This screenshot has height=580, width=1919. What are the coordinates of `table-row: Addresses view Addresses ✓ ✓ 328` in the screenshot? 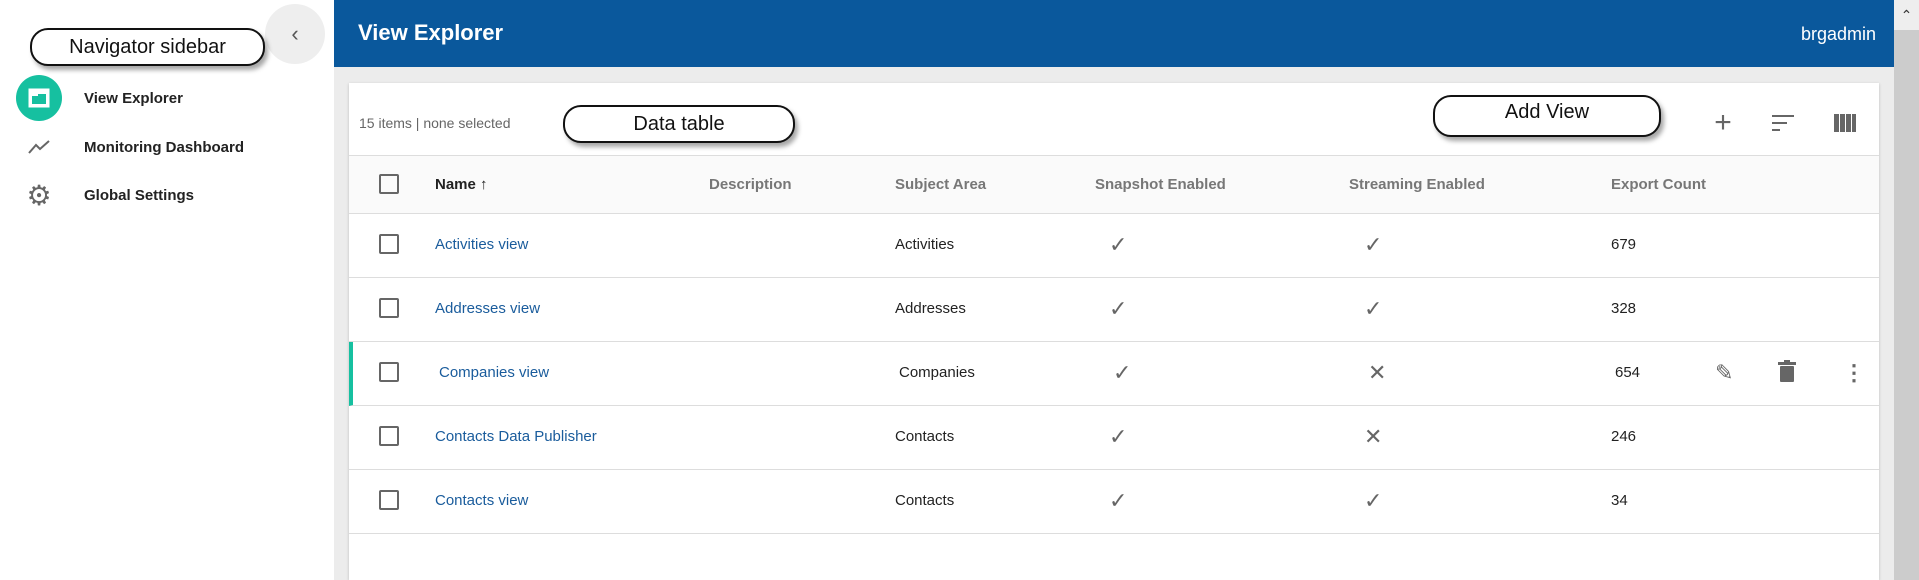 It's located at (1114, 310).